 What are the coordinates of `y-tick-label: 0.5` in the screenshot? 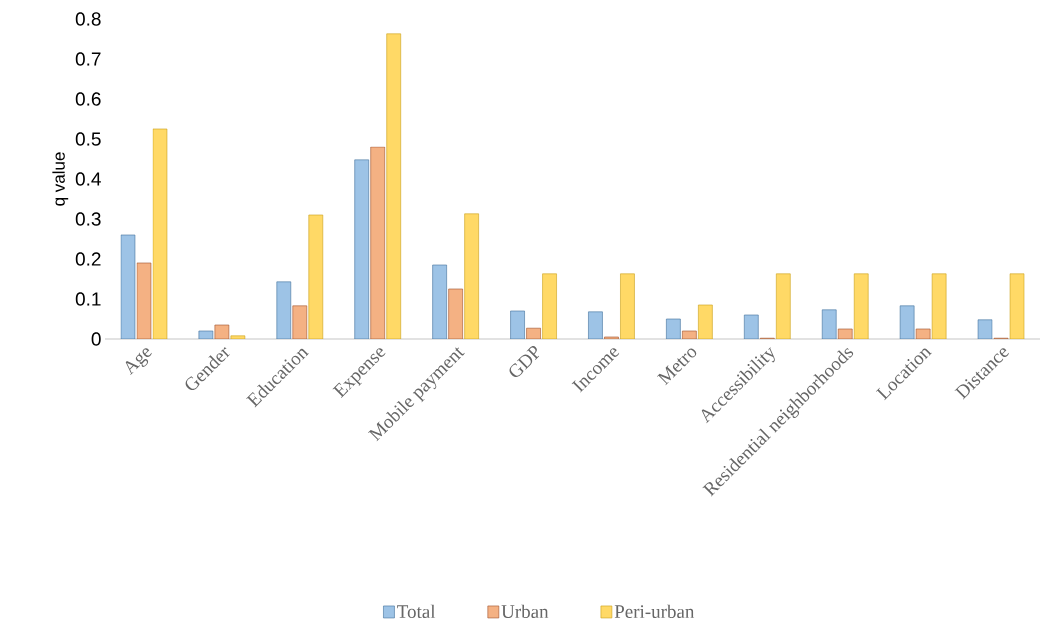 It's located at (88, 139).